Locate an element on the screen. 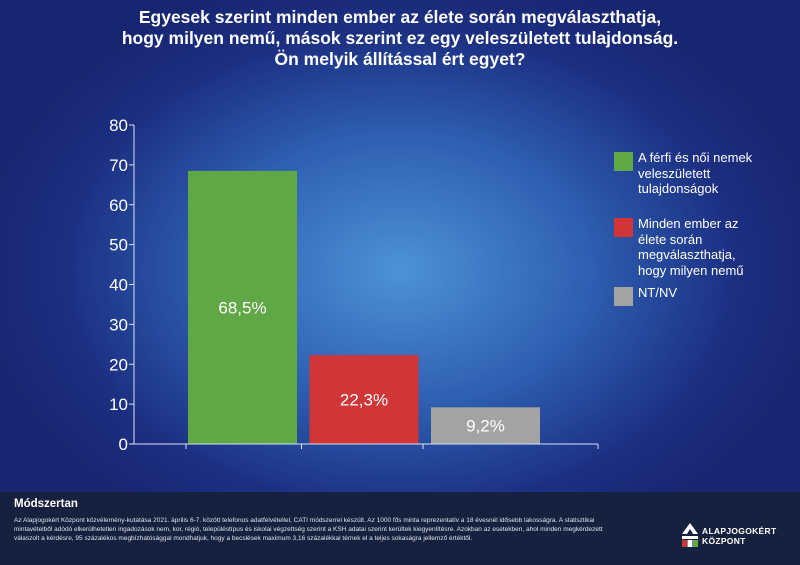  y-tick-label: 0 is located at coordinates (123, 444).